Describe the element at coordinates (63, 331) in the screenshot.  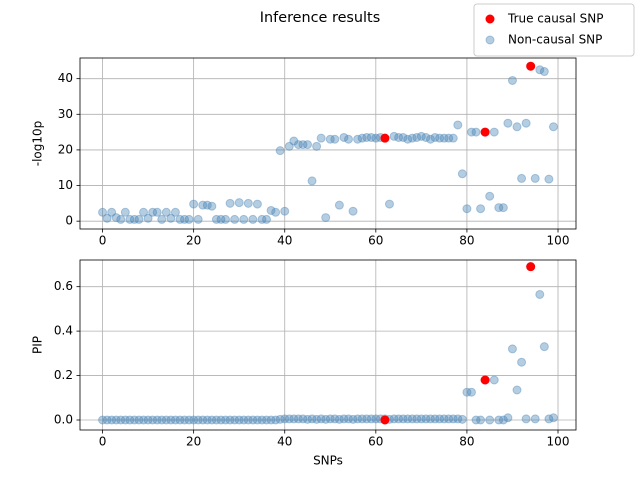
I see `y-tick-label: 0.4` at that location.